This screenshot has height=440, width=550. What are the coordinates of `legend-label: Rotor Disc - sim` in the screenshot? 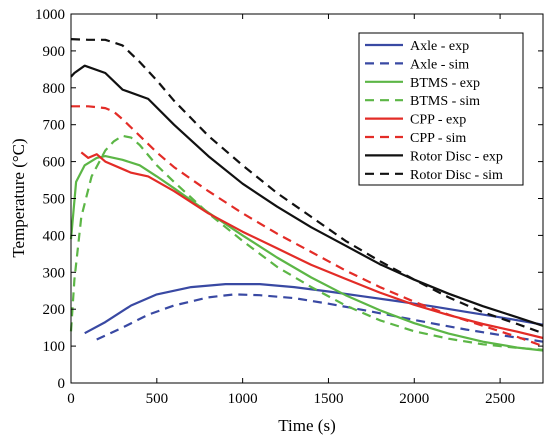 It's located at (456, 175).